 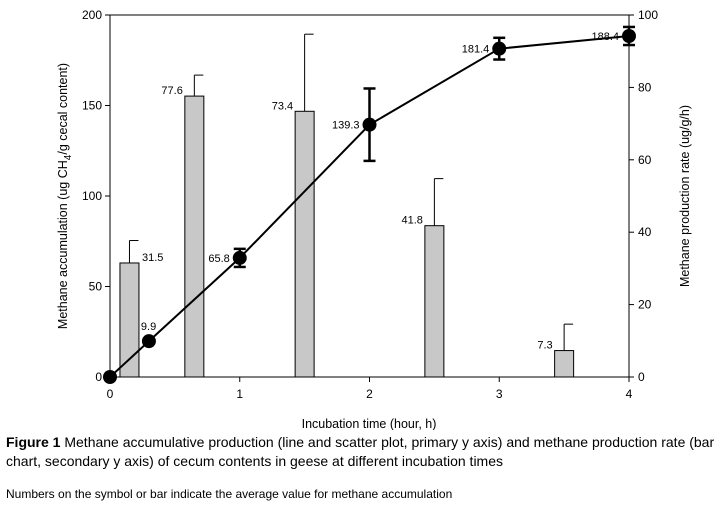 What do you see at coordinates (369, 423) in the screenshot?
I see `x-axis-label: Incubation time (hour, h)` at bounding box center [369, 423].